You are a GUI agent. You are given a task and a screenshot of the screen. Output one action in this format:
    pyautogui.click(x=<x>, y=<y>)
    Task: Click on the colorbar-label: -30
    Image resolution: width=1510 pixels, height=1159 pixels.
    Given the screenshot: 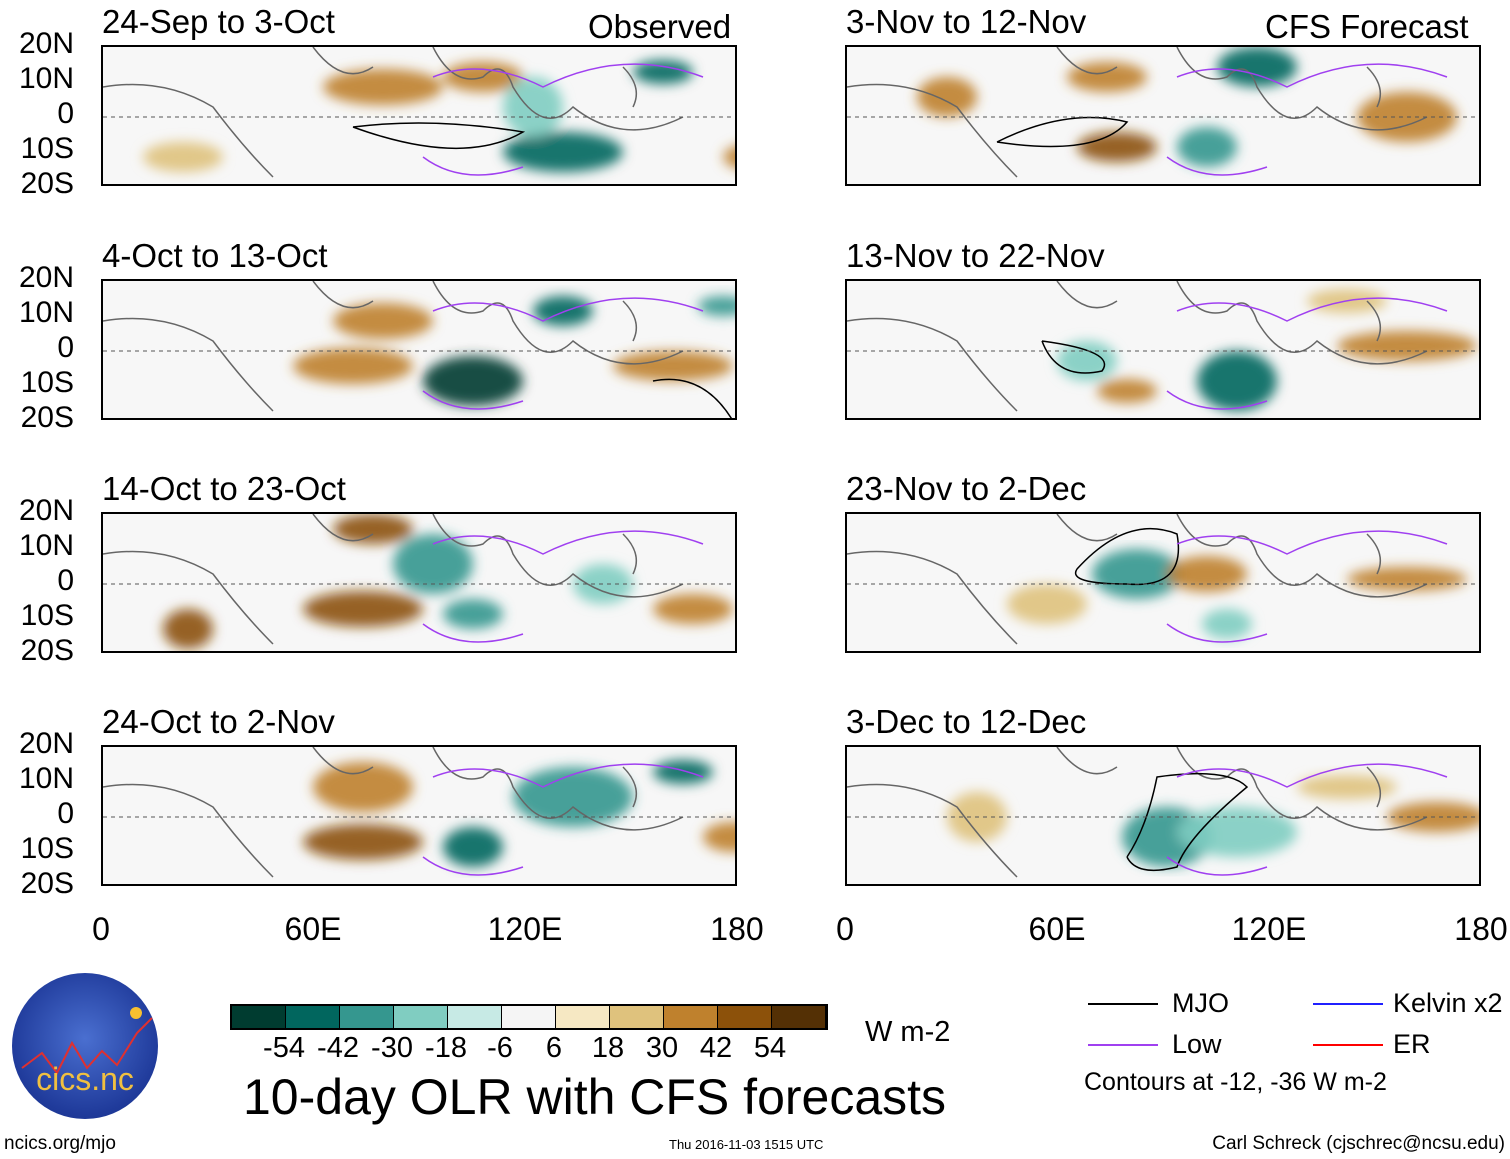 What is the action you would take?
    pyautogui.click(x=392, y=1048)
    